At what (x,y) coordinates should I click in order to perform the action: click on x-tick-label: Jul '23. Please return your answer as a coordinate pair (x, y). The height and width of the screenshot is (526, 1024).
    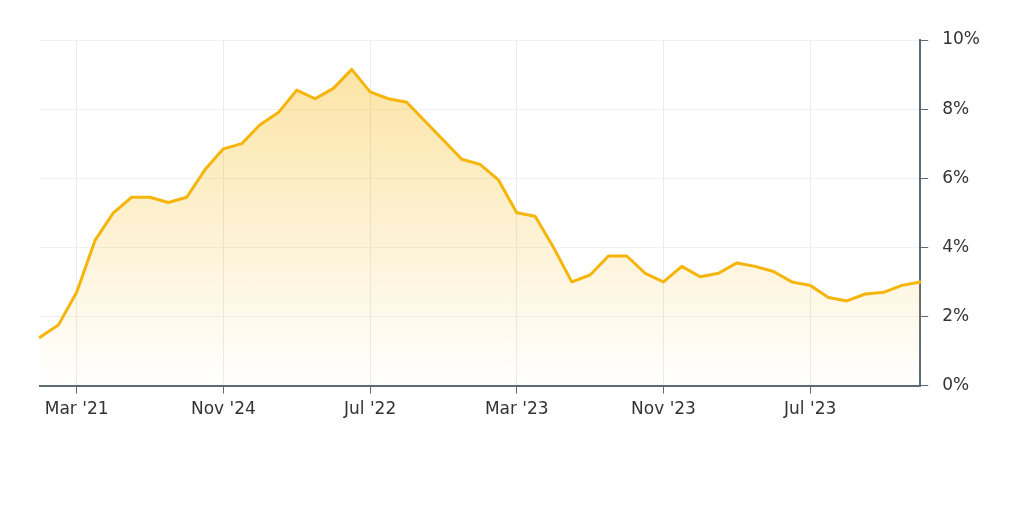
    Looking at the image, I should click on (810, 408).